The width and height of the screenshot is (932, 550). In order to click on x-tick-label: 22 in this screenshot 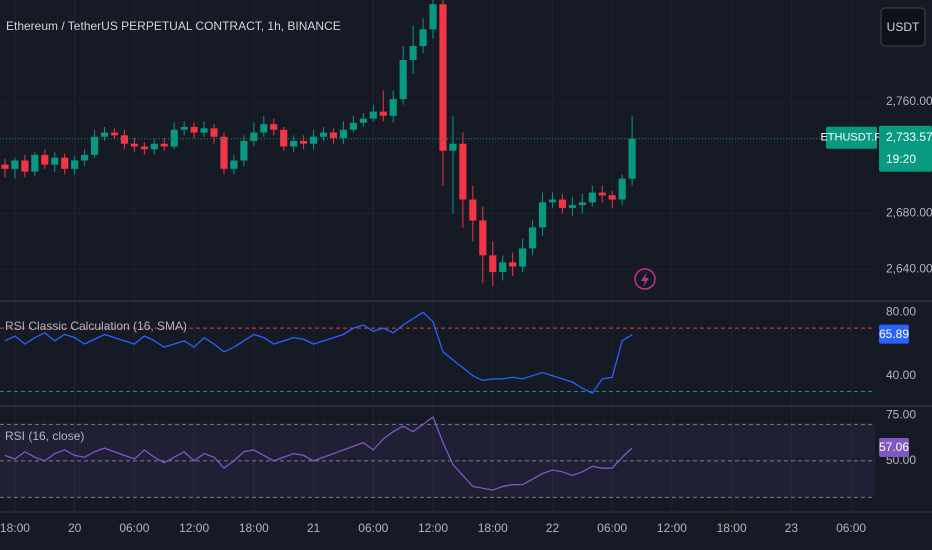, I will do `click(553, 528)`.